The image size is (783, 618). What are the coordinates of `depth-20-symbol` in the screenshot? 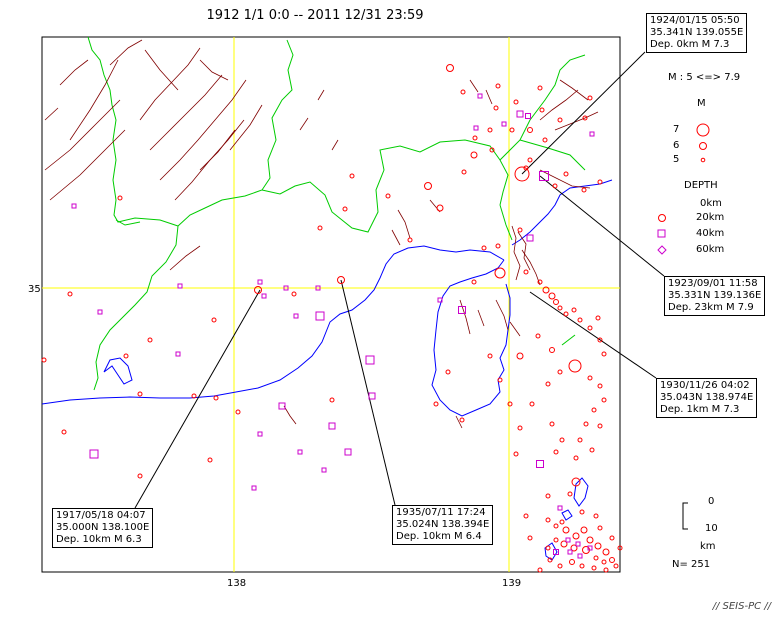 It's located at (662, 218).